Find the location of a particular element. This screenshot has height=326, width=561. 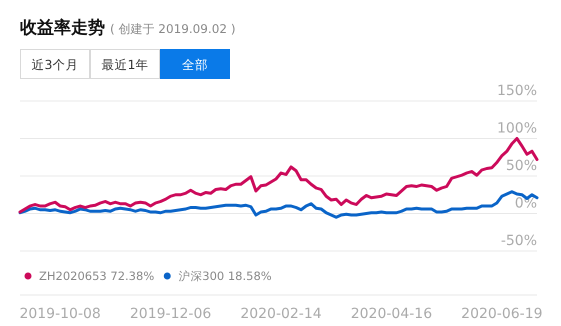

x-tick-label: 2019-10-08 is located at coordinates (60, 314).